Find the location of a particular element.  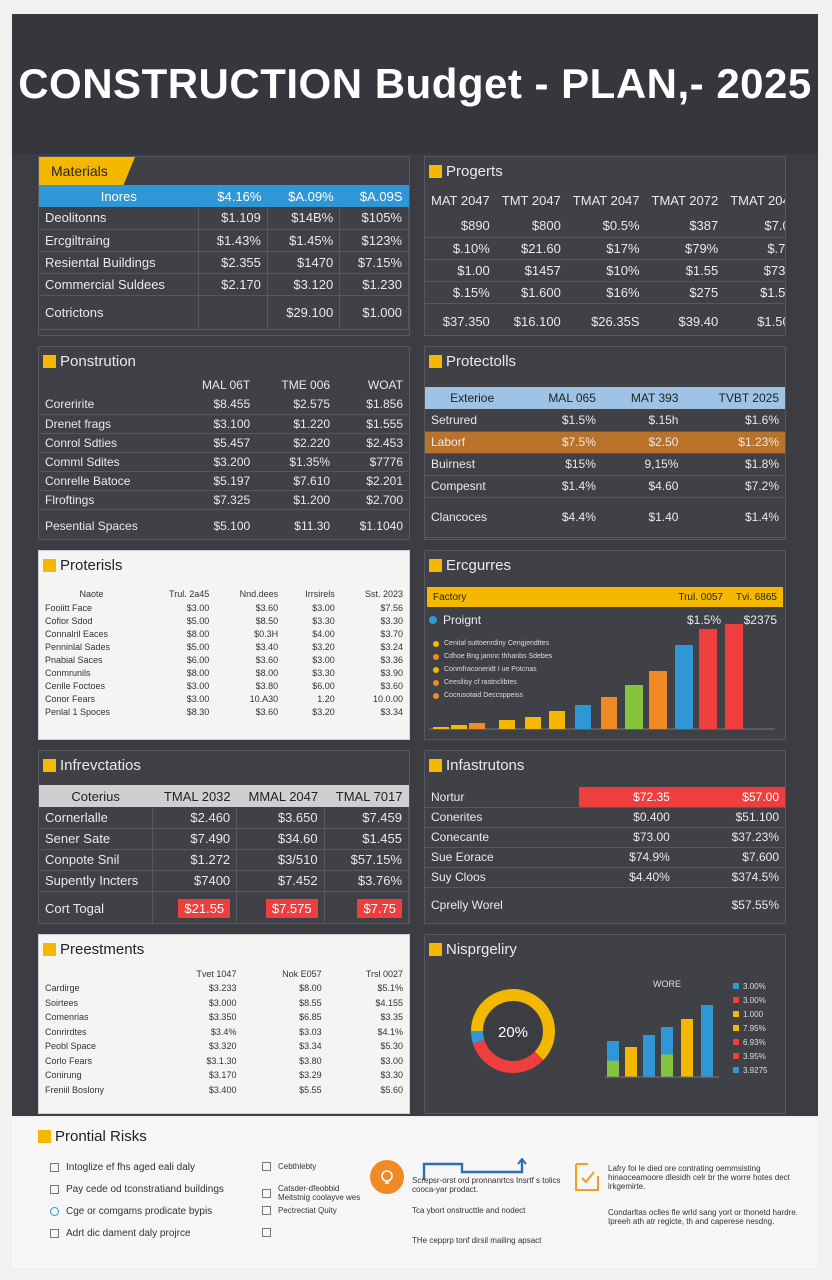

table-cell: $3.650 is located at coordinates (280, 818).